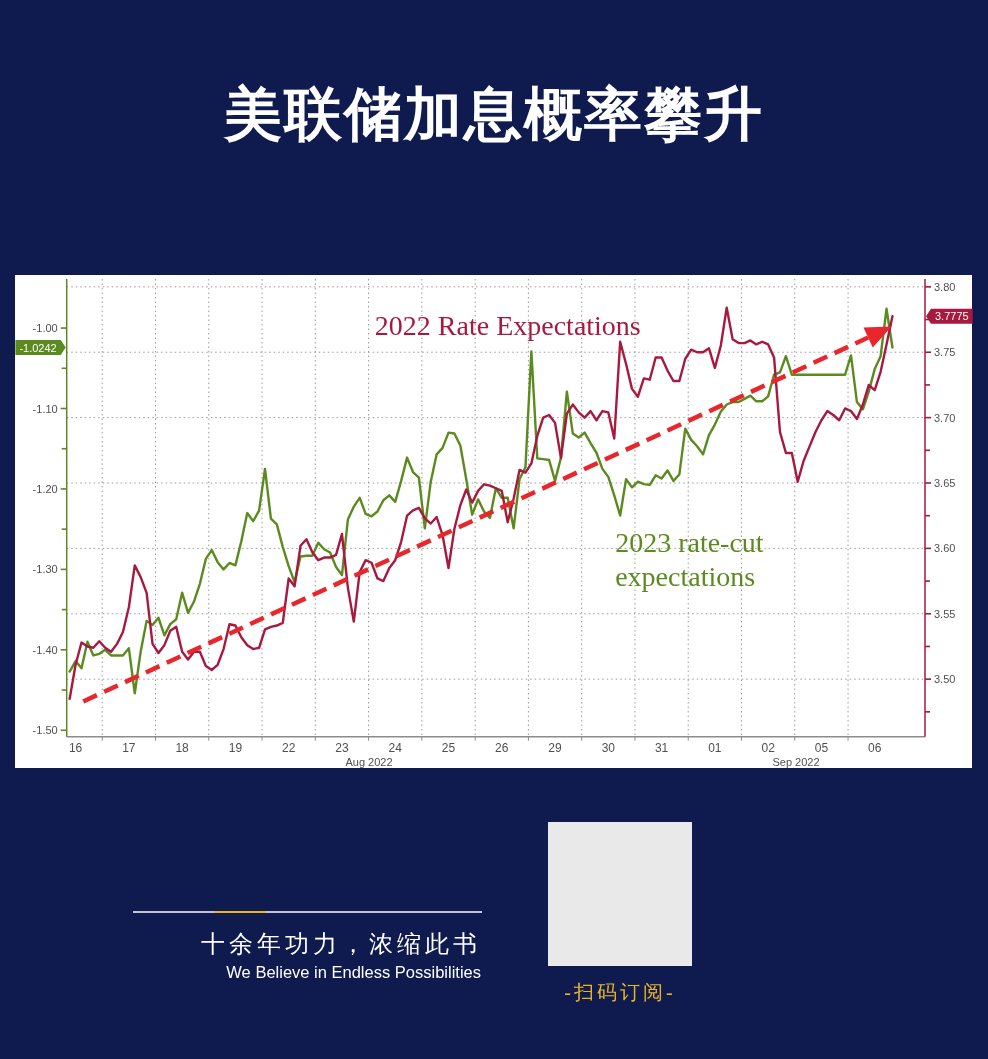 The image size is (988, 1059). I want to click on y2-tick-label: 3.75, so click(945, 352).